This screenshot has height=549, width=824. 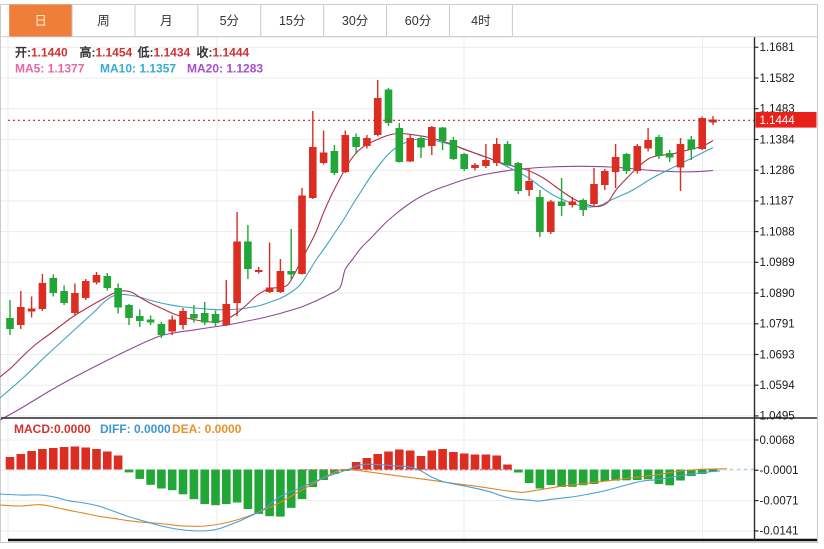 What do you see at coordinates (103, 21) in the screenshot?
I see `svg-text: 周` at bounding box center [103, 21].